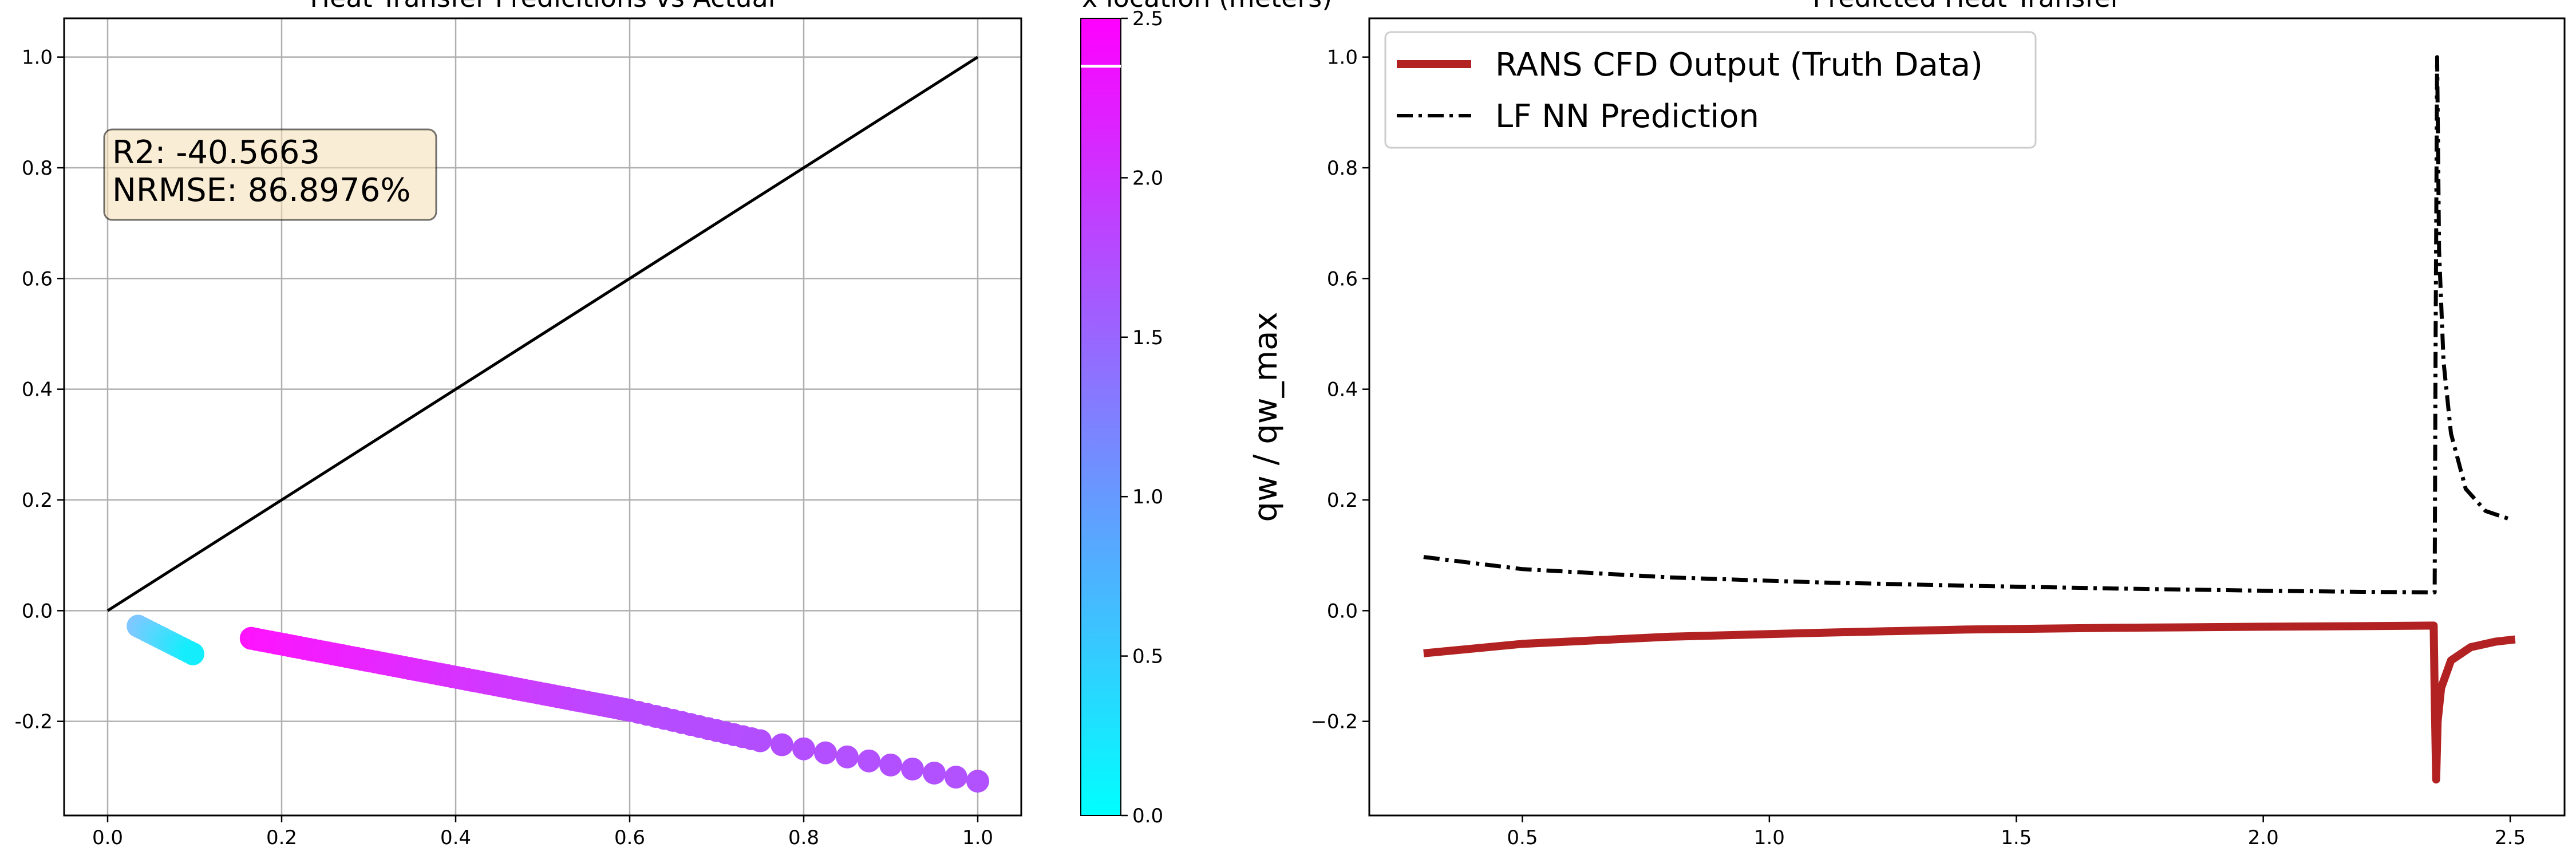 This screenshot has width=2576, height=859. I want to click on line-y-tick-label: 0.0, so click(1342, 611).